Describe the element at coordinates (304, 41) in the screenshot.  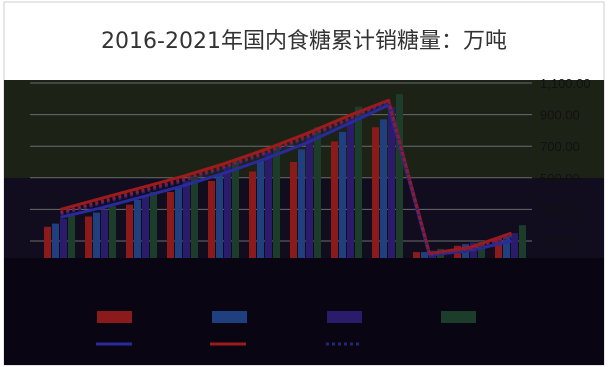
I see `chart-title: 2016-2021年国内食糖累计销糖量：万吨` at that location.